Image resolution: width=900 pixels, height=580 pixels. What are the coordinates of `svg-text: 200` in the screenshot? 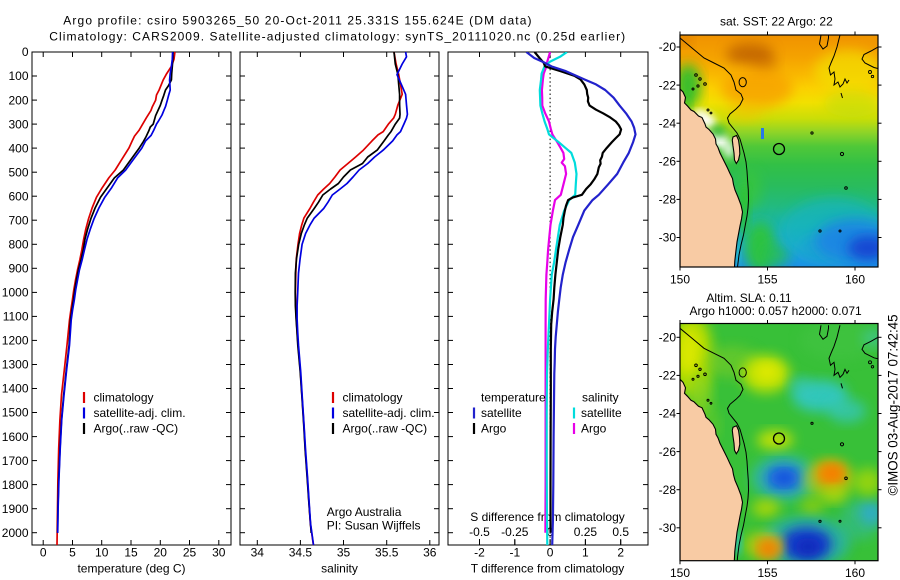 It's located at (18, 100).